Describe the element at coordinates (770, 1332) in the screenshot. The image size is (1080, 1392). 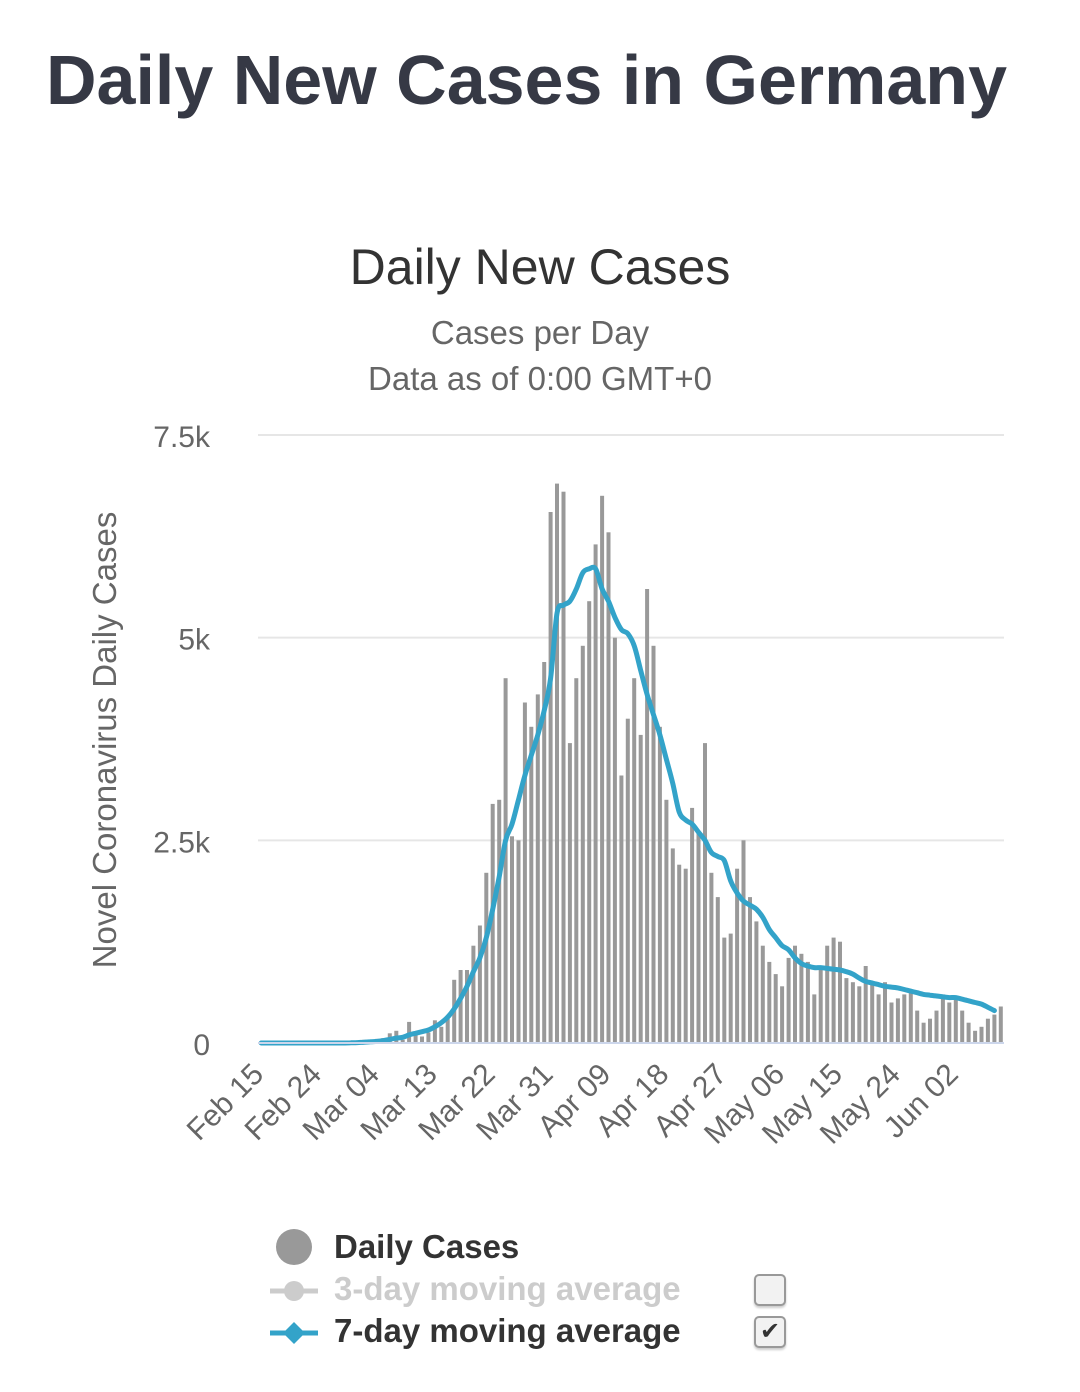
I see `checkbox-7day-average: ✔` at that location.